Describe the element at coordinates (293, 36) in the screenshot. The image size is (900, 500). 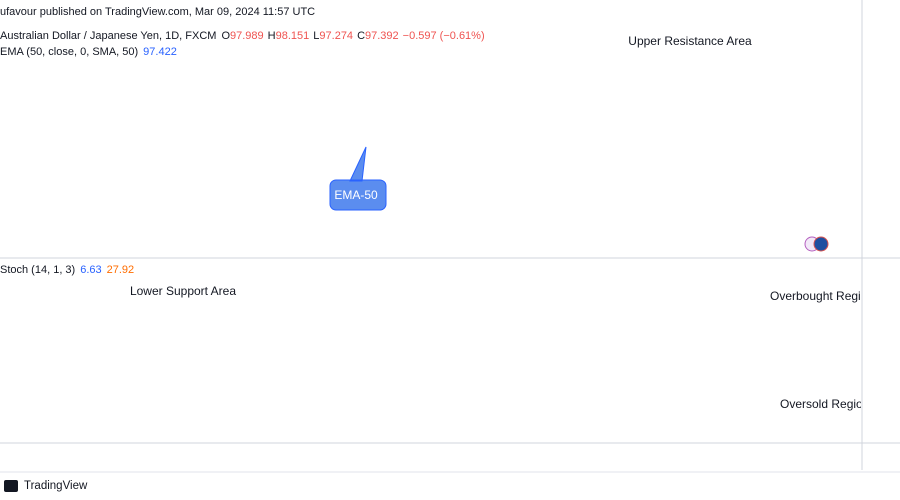
I see `high-value: 98.151` at that location.